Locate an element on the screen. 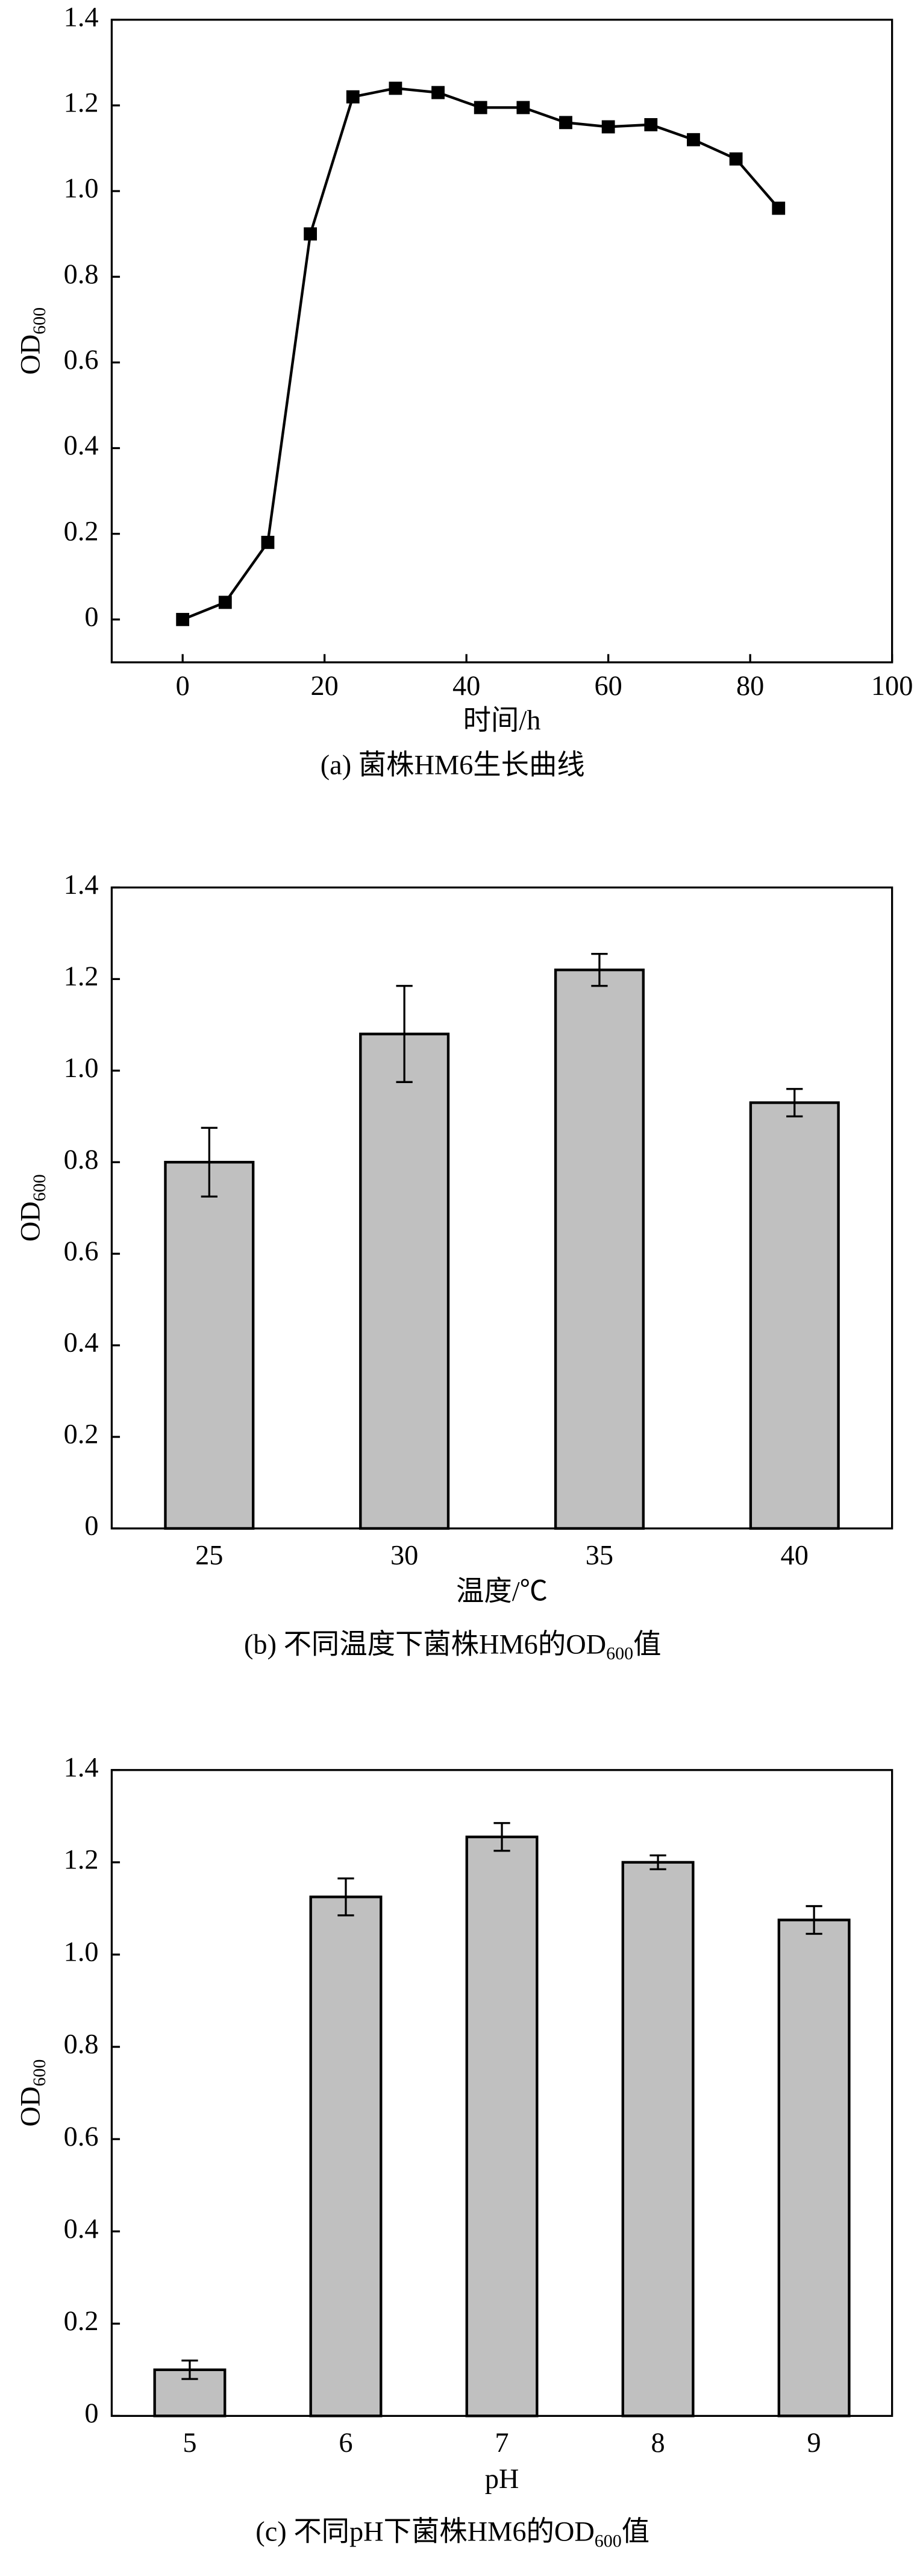 This screenshot has height=2576, width=920. x-axis-label: pH is located at coordinates (502, 2479).